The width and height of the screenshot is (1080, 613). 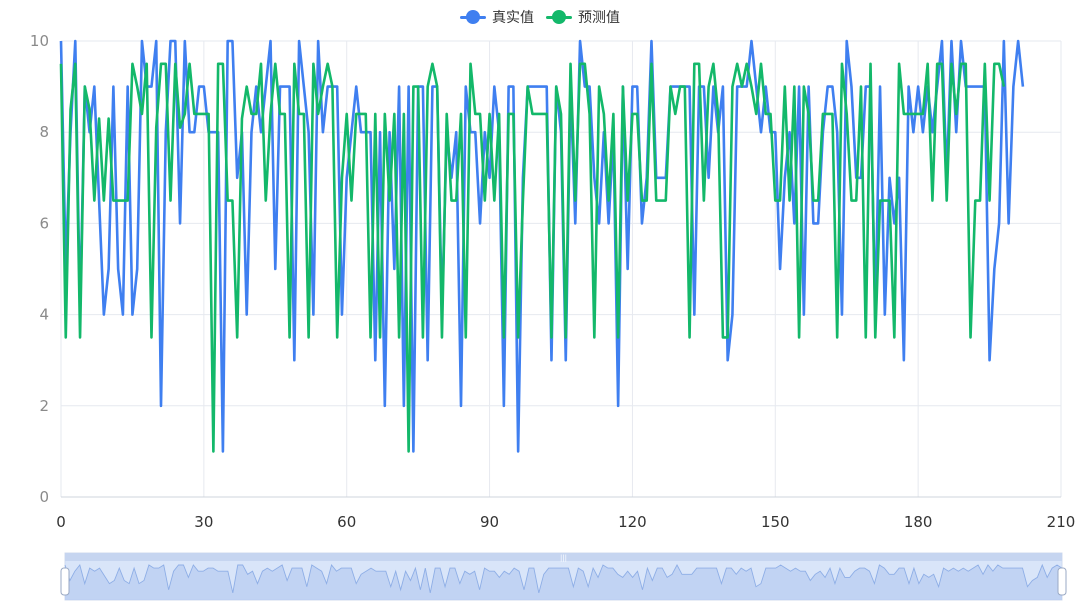 What do you see at coordinates (61, 522) in the screenshot?
I see `x-tick-label: 0` at bounding box center [61, 522].